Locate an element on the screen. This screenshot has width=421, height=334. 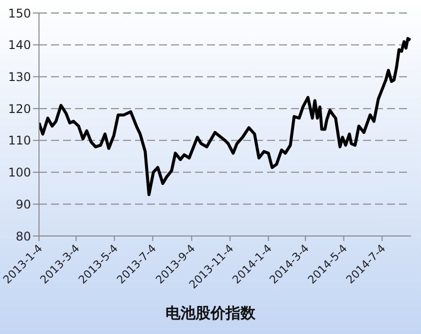
y-tick-label: 130 is located at coordinates (19, 77).